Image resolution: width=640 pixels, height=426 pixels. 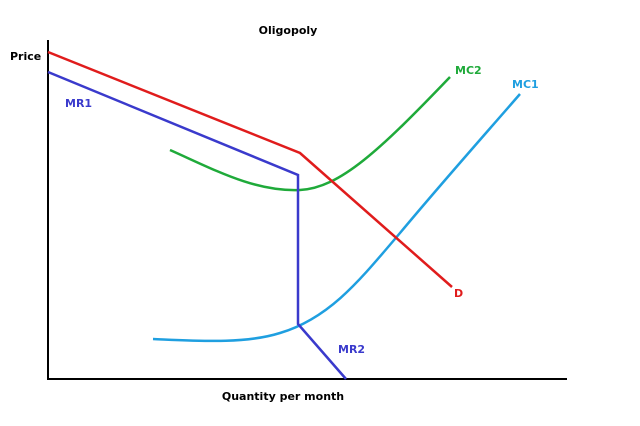 What do you see at coordinates (310, 134) in the screenshot?
I see `mc2-curve` at bounding box center [310, 134].